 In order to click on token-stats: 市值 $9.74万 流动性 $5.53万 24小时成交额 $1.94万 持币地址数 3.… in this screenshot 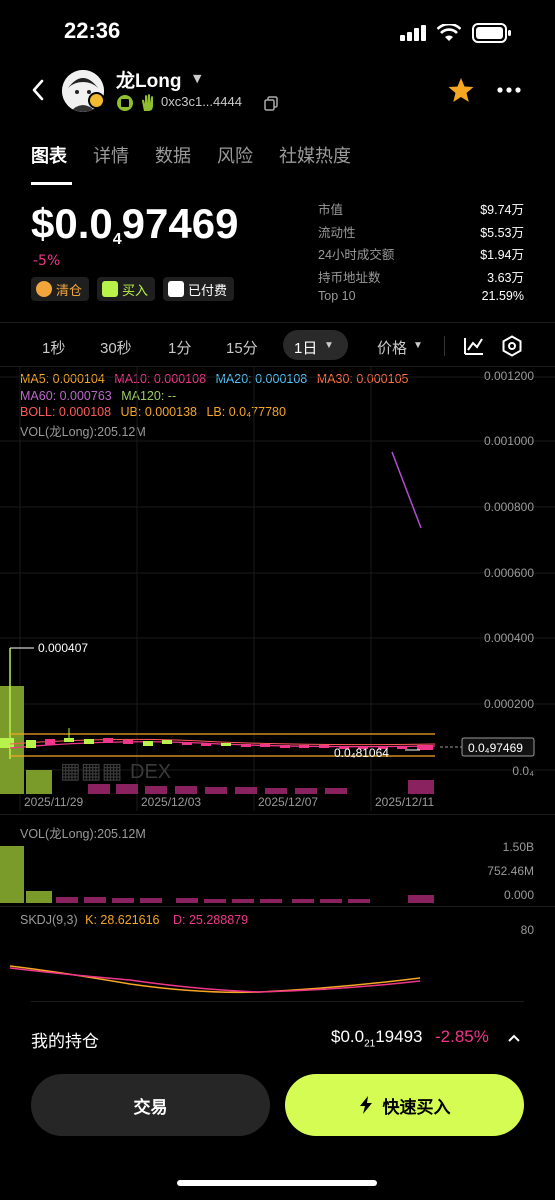, I will do `click(421, 255)`.